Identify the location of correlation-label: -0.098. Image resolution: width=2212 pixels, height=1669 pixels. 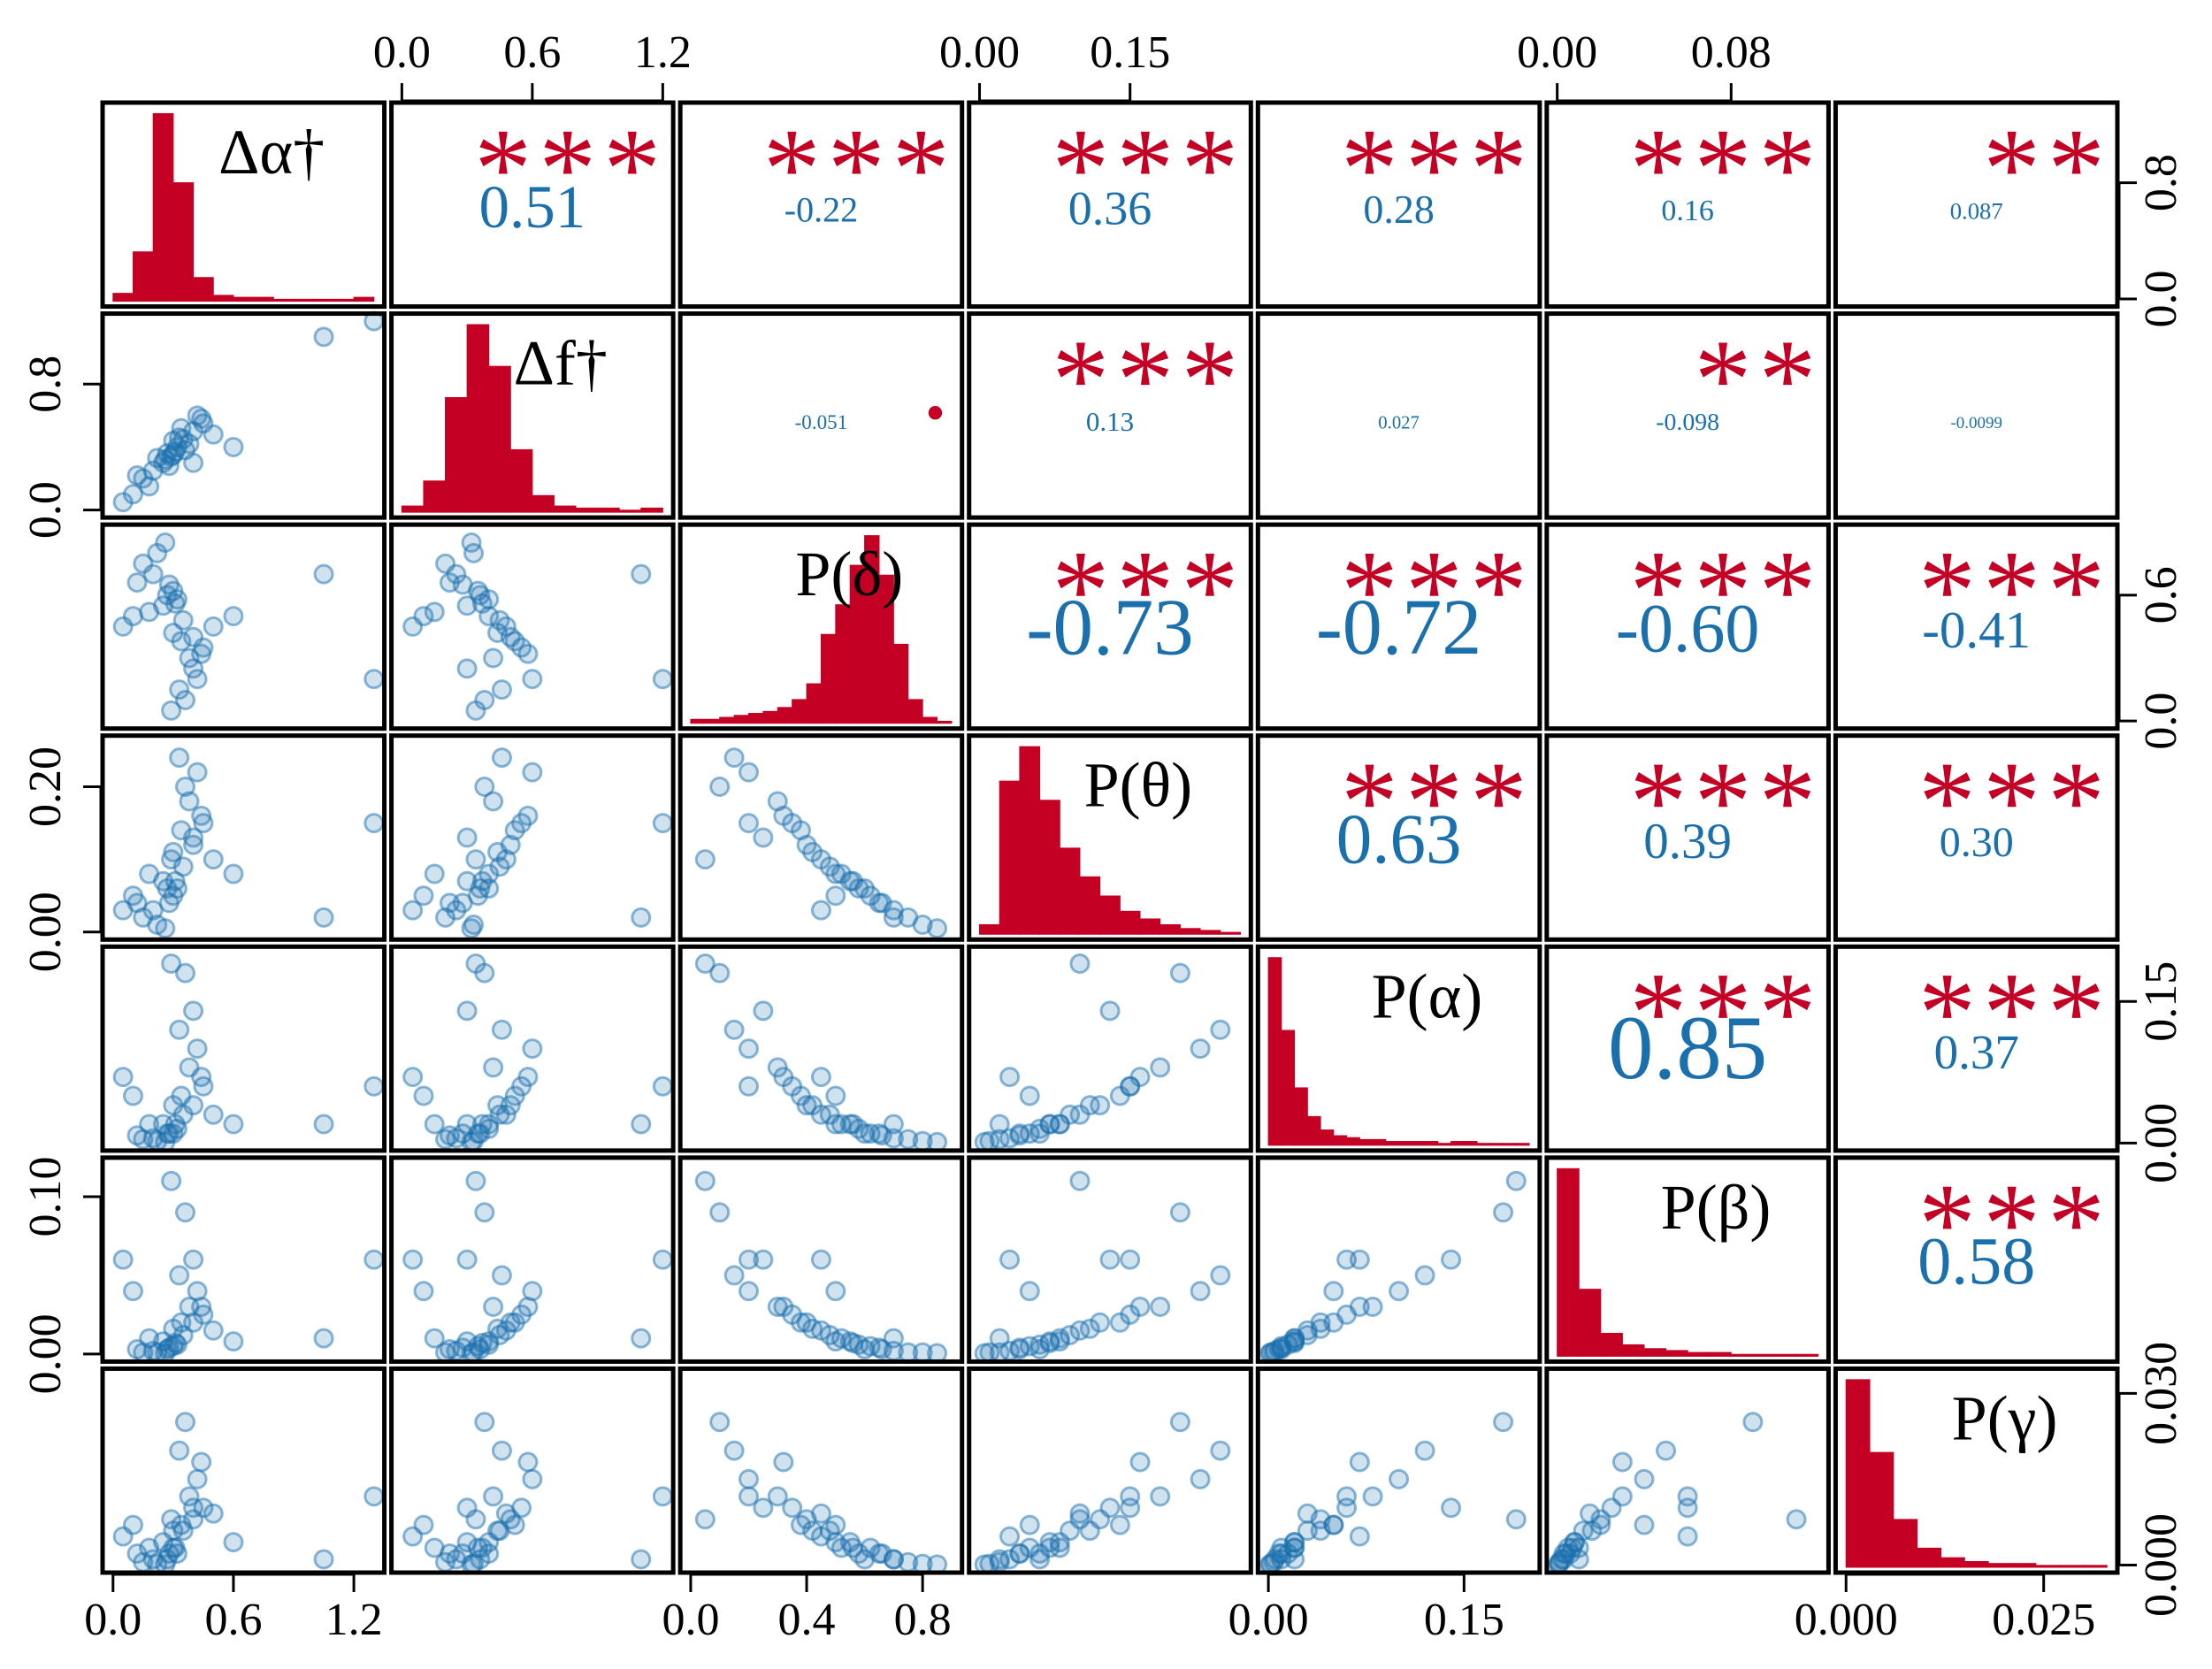
(1687, 422).